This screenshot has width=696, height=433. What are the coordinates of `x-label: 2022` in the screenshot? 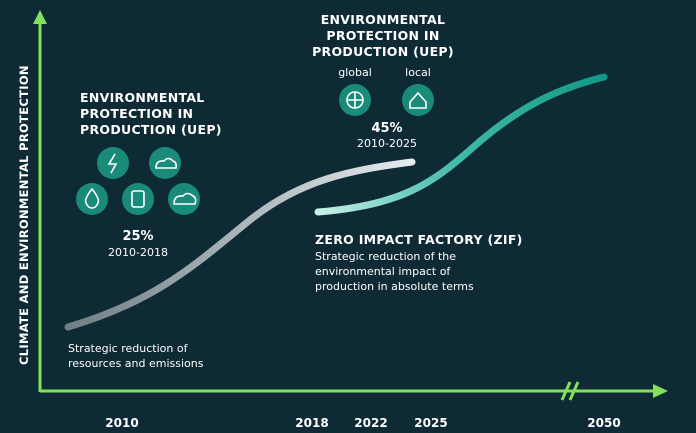 It's located at (370, 423).